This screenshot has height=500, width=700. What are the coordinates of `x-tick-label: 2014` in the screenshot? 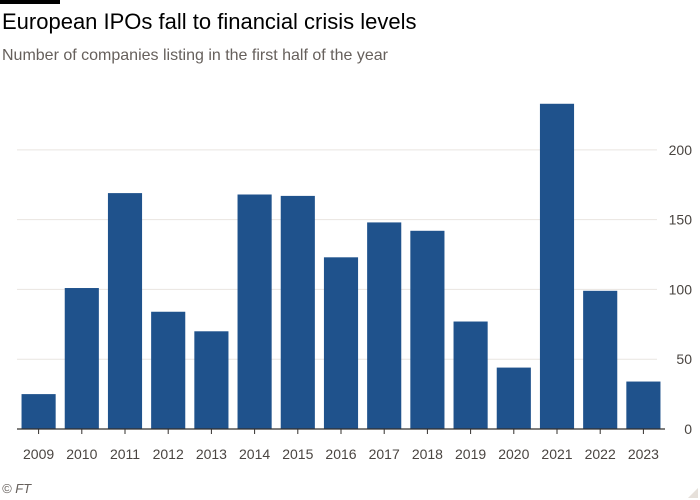 It's located at (254, 454).